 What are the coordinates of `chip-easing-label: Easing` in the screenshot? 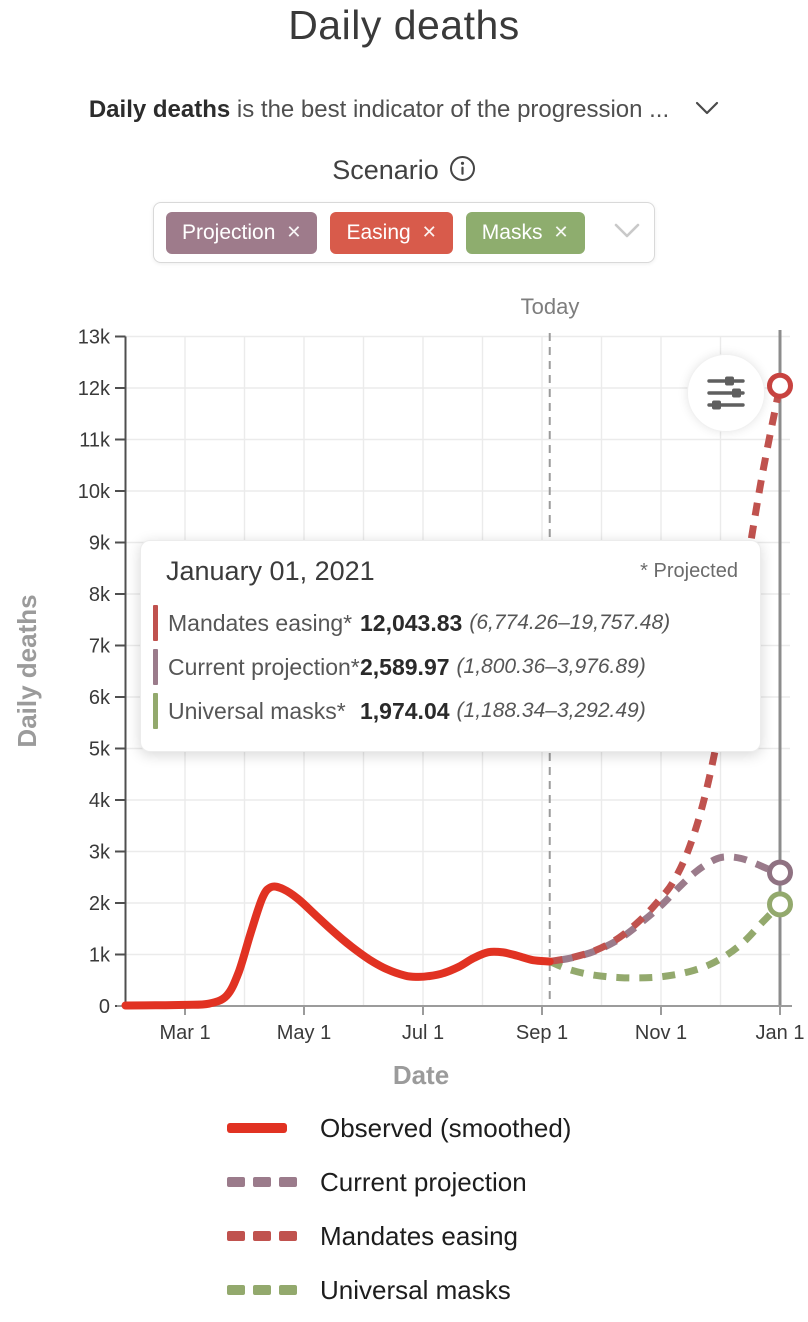 It's located at (378, 232).